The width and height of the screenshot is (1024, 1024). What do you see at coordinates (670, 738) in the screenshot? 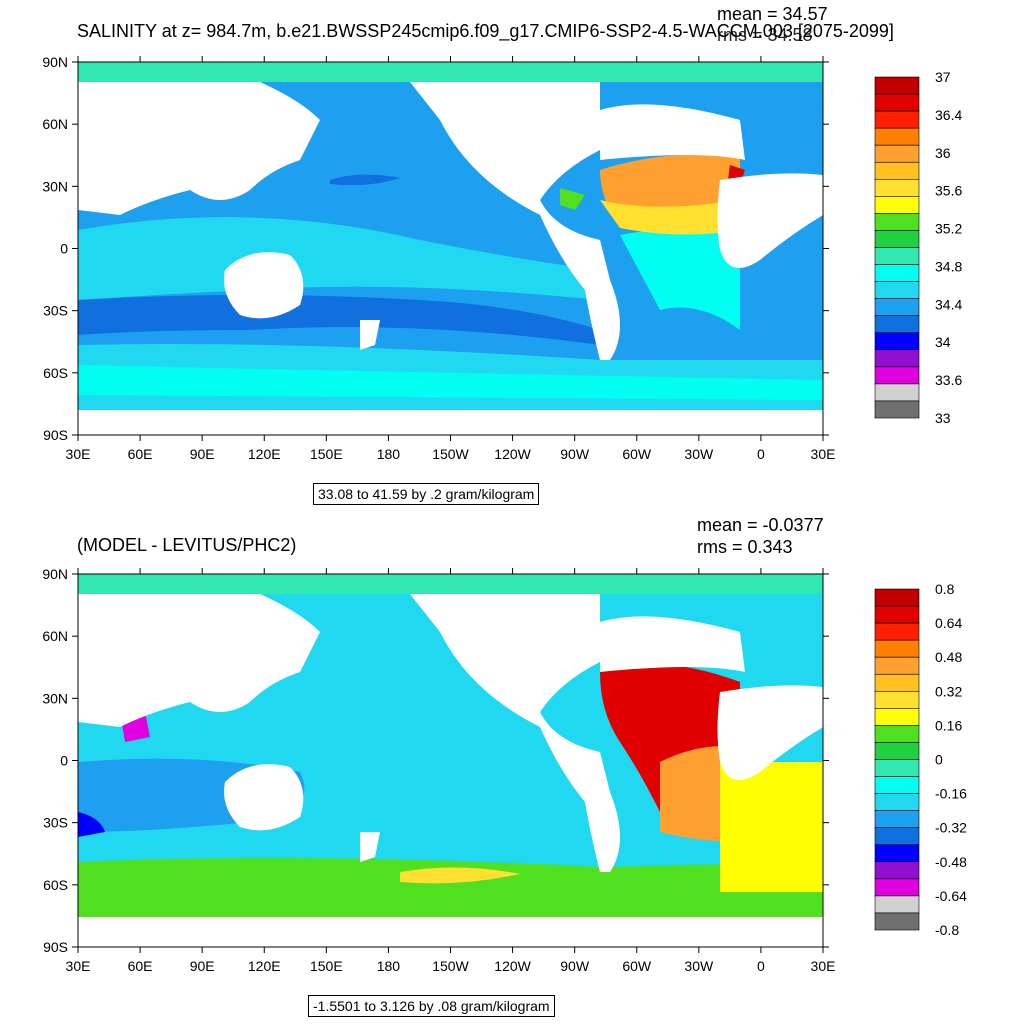
I see `north-atlantic-high` at bounding box center [670, 738].